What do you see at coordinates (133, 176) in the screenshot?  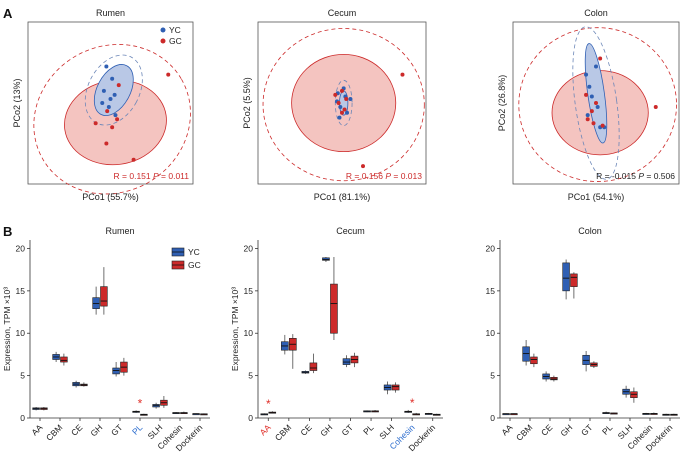 I see `stat-r: R = 0.151` at bounding box center [133, 176].